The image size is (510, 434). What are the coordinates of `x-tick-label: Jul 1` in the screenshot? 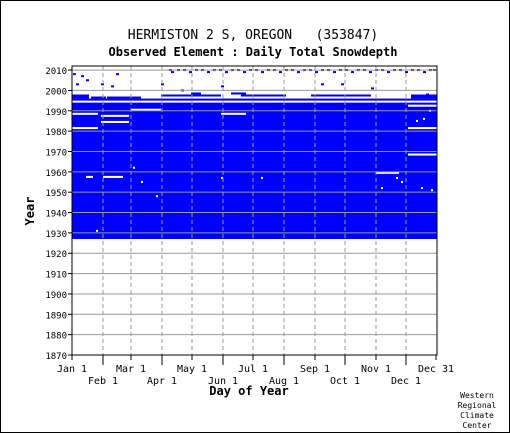 It's located at (253, 369).